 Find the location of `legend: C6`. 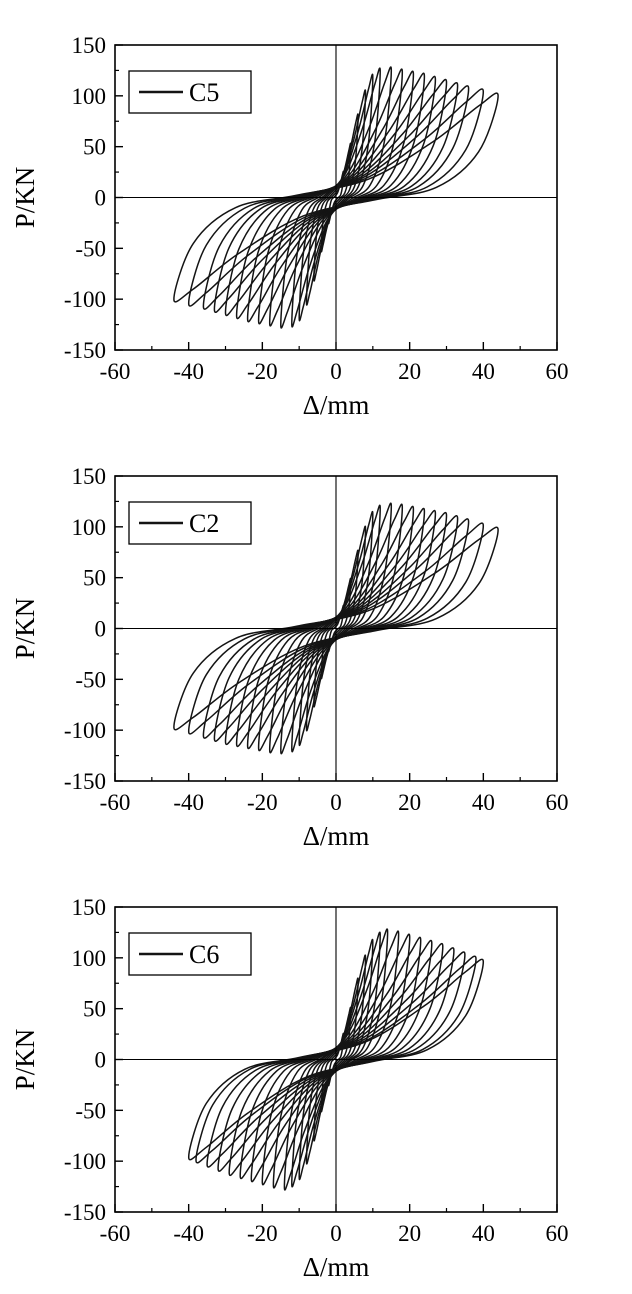

legend: C6 is located at coordinates (190, 954).